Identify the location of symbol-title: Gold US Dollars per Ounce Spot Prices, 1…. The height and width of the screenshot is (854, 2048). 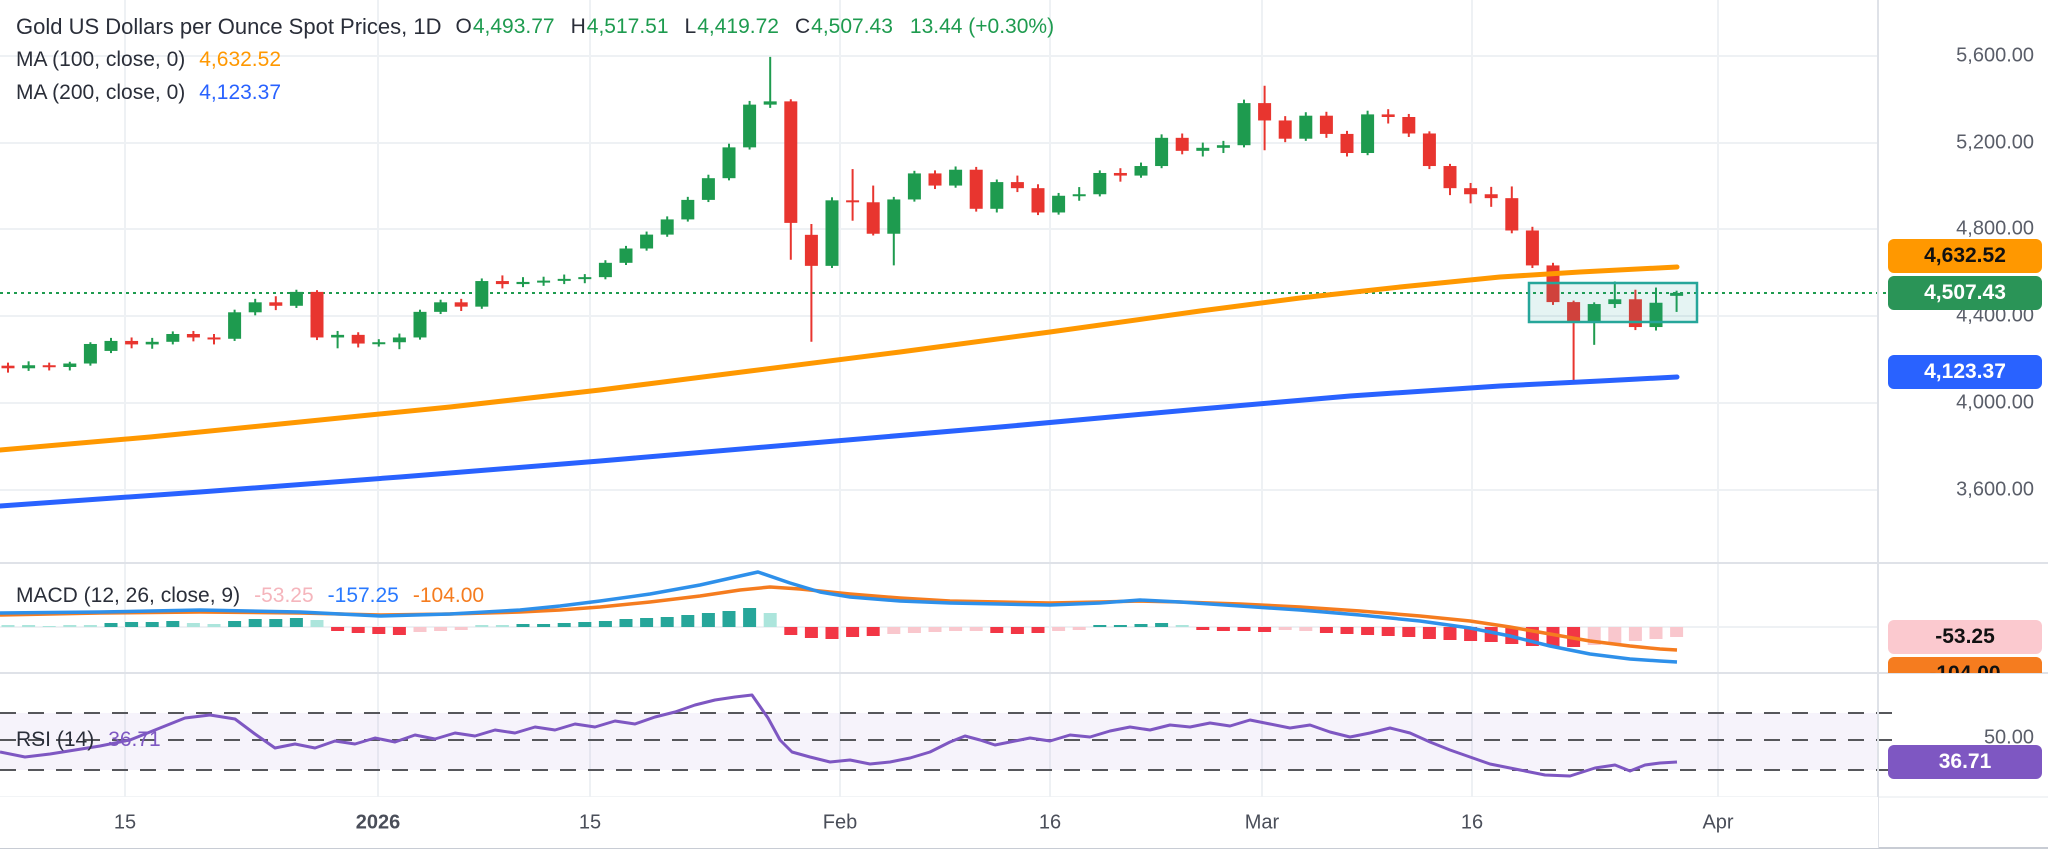
(229, 26).